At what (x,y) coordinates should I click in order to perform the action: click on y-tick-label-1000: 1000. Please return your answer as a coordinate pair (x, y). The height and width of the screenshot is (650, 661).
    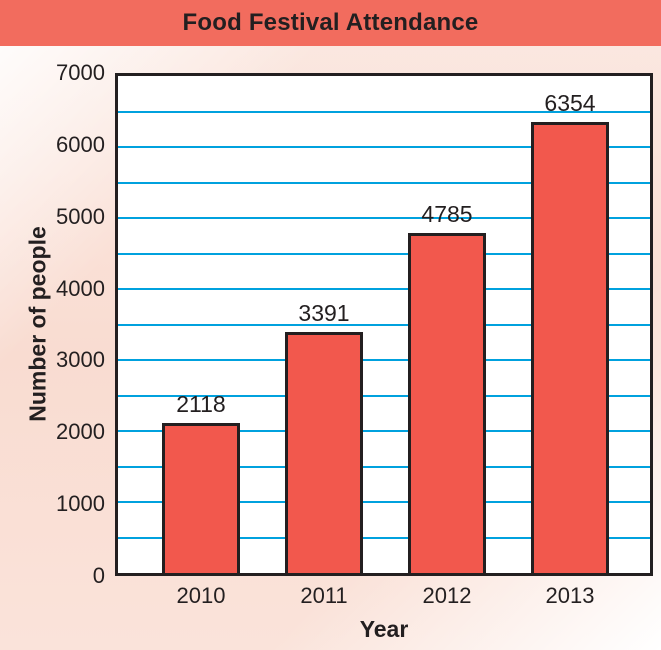
    Looking at the image, I should click on (80, 504).